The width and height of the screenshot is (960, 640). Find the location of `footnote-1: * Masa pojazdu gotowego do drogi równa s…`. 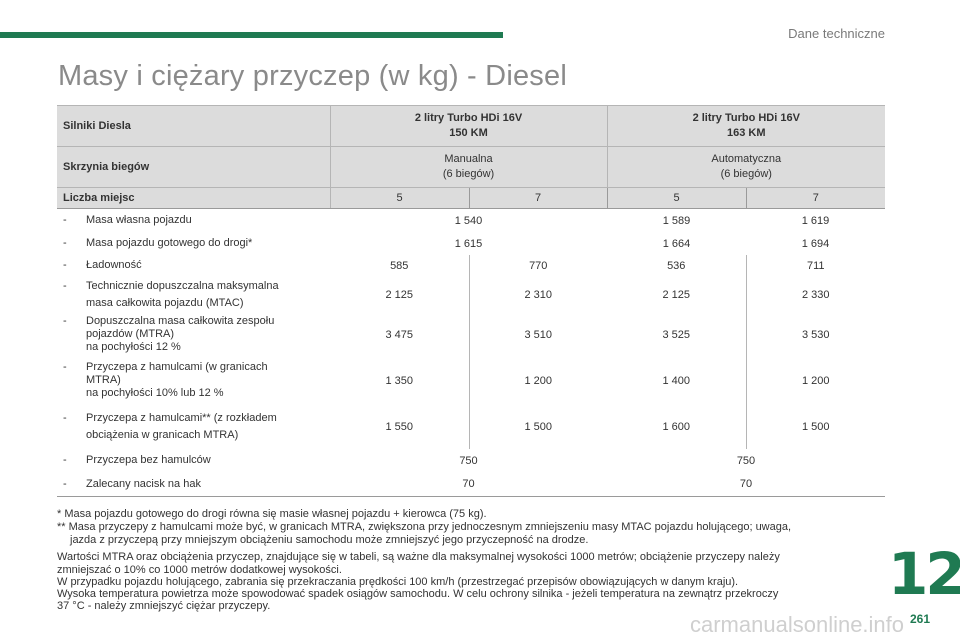

footnote-1: * Masa pojazdu gotowego do drogi równa s… is located at coordinates (272, 514).